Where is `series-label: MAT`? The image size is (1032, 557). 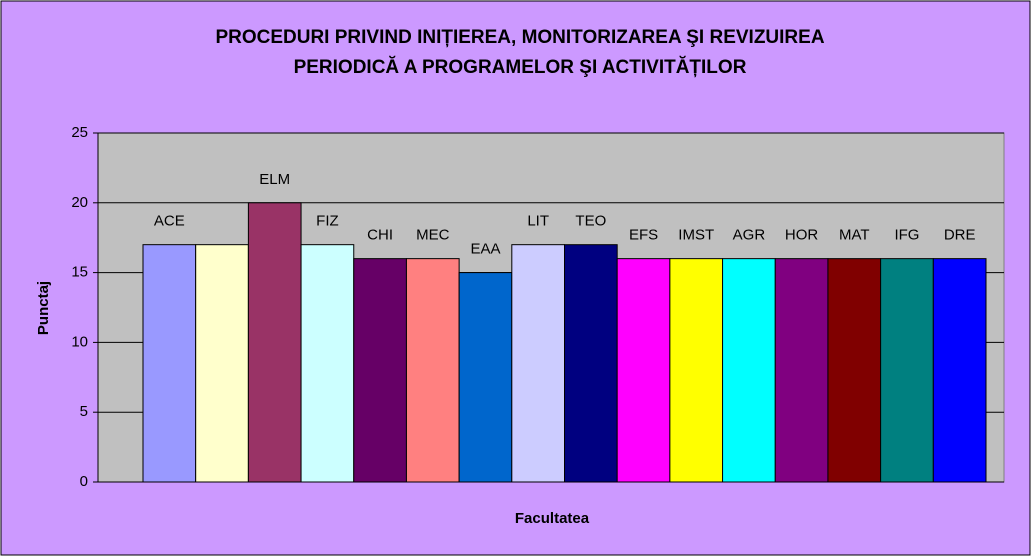
series-label: MAT is located at coordinates (854, 235).